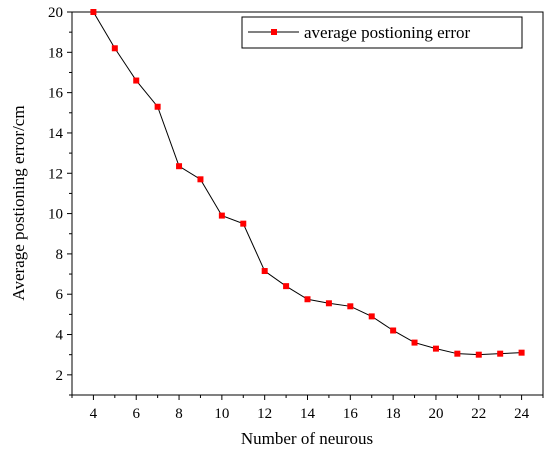  I want to click on y-tick-label: 16, so click(56, 94).